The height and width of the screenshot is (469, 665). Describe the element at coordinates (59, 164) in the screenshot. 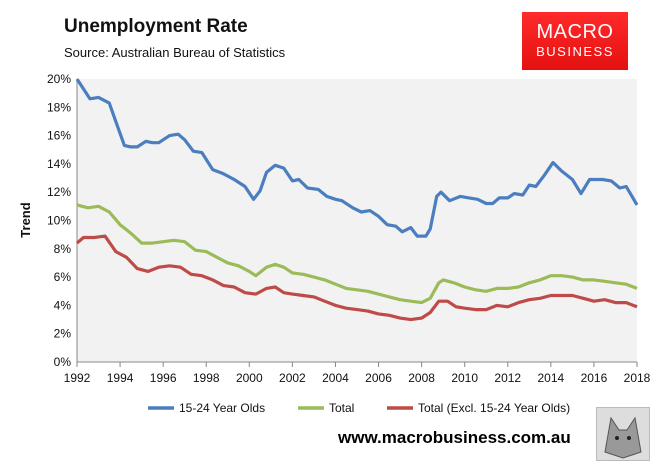

I see `y-tick-label: 14%` at that location.